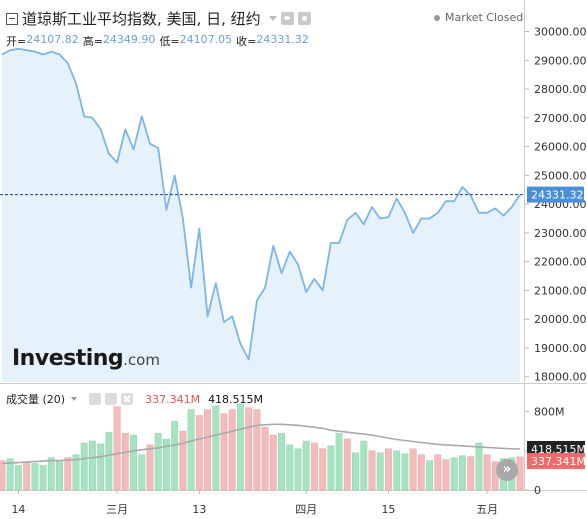 The width and height of the screenshot is (587, 519). I want to click on price-tick-label: 30000.00, so click(560, 32).